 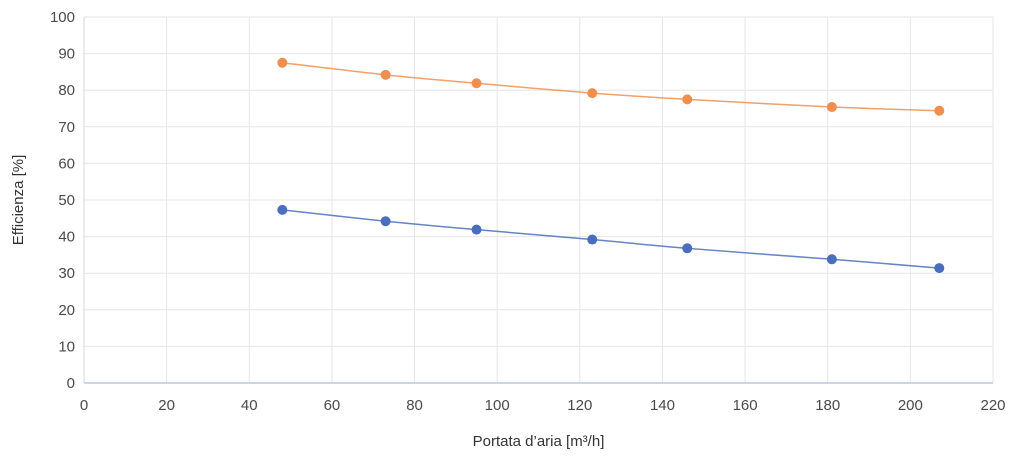 What do you see at coordinates (66, 310) in the screenshot?
I see `y-tick-label: 20` at bounding box center [66, 310].